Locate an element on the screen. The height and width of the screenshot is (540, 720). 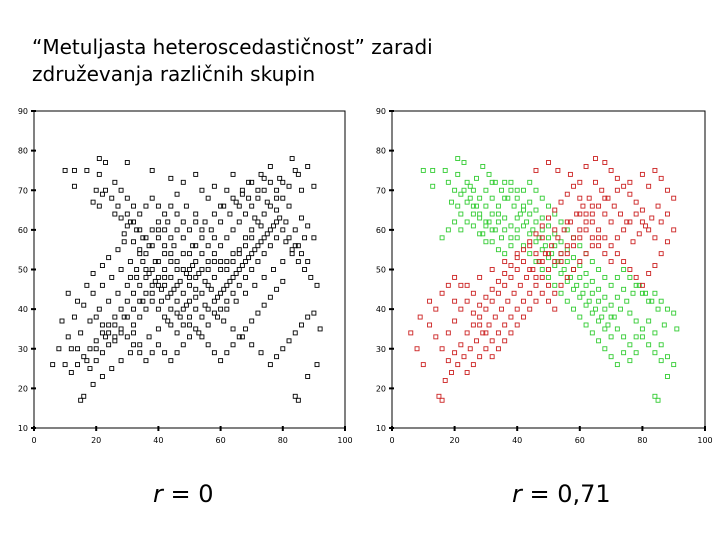
r-symbol: r is located at coordinates (517, 494).